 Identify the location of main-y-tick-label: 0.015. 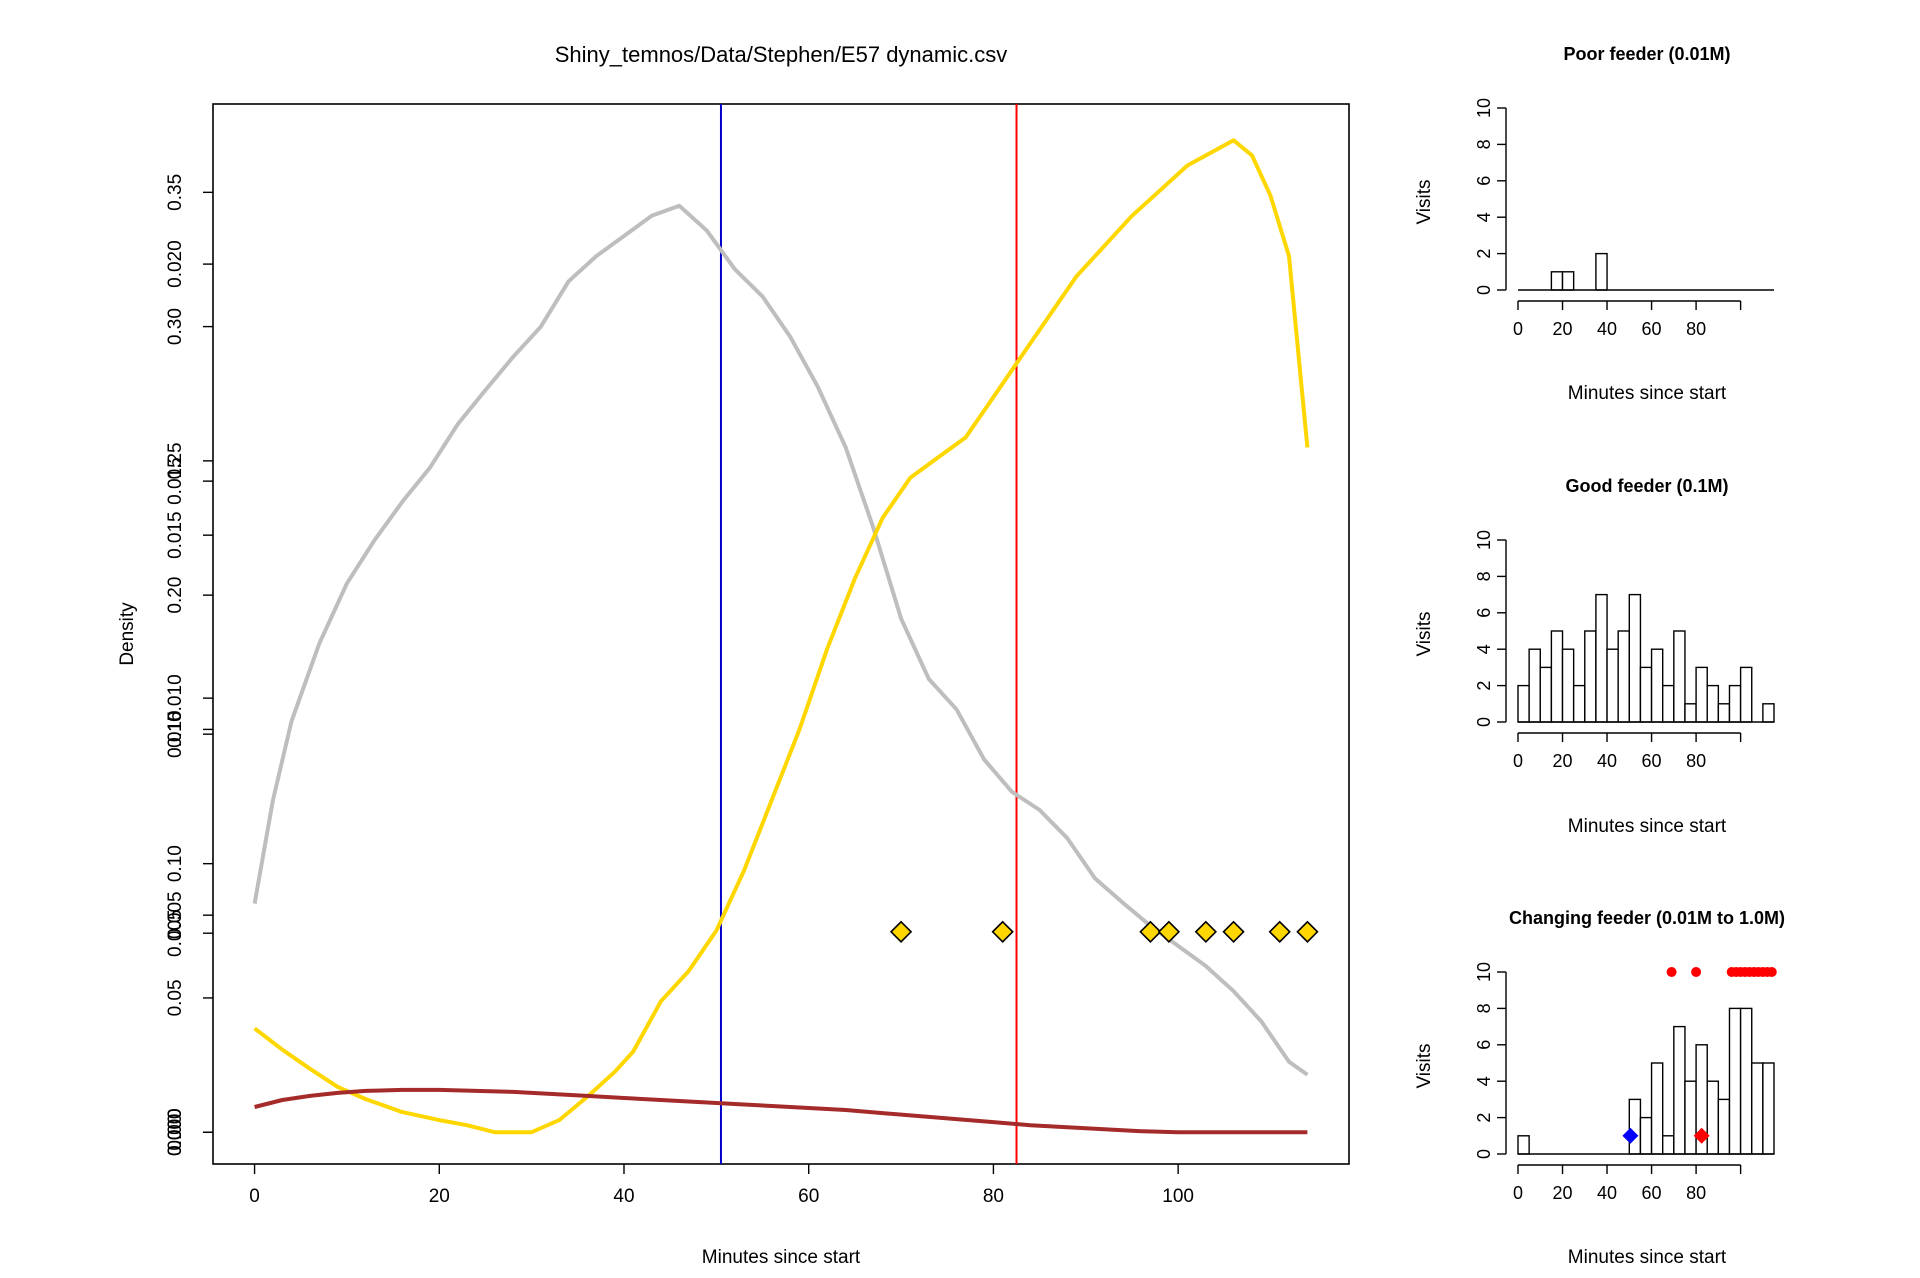
(175, 535).